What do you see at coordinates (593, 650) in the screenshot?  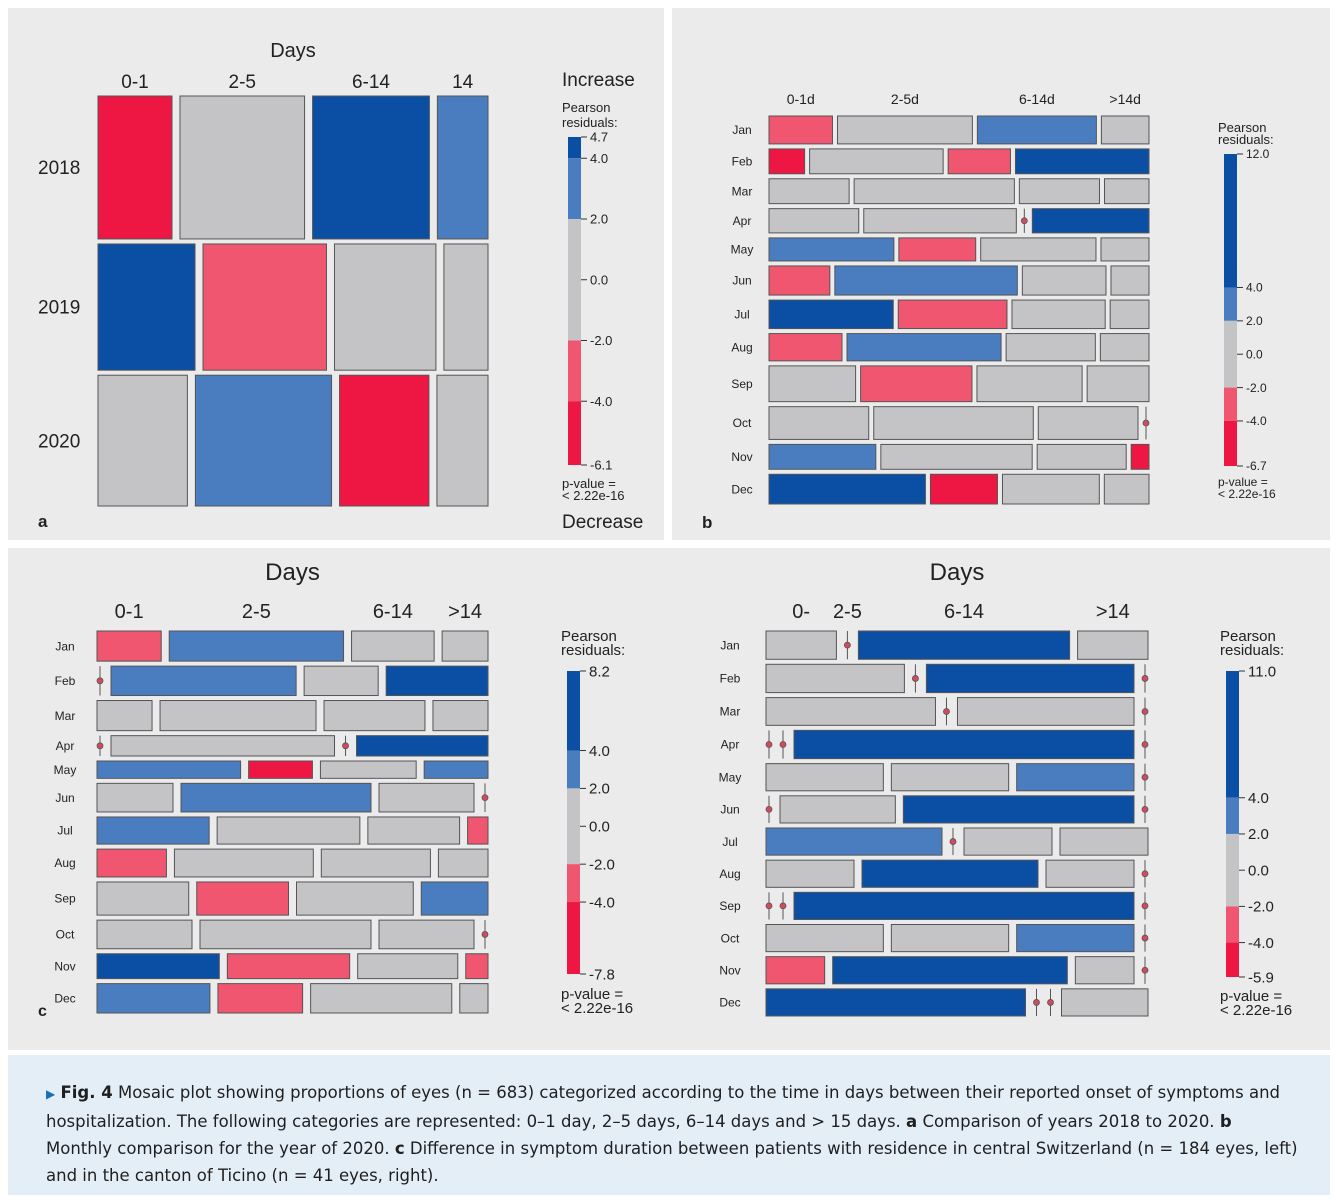 I see `legend-title-line2-2: residuals:` at bounding box center [593, 650].